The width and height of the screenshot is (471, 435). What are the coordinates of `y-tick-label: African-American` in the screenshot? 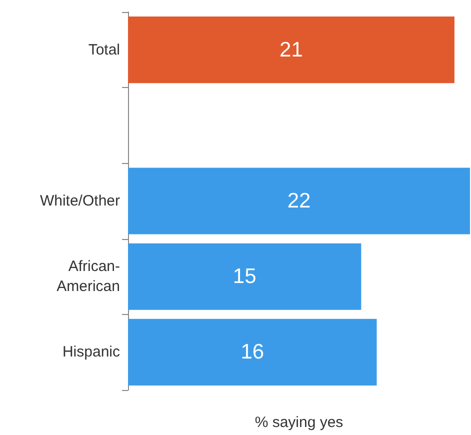 It's located at (88, 277).